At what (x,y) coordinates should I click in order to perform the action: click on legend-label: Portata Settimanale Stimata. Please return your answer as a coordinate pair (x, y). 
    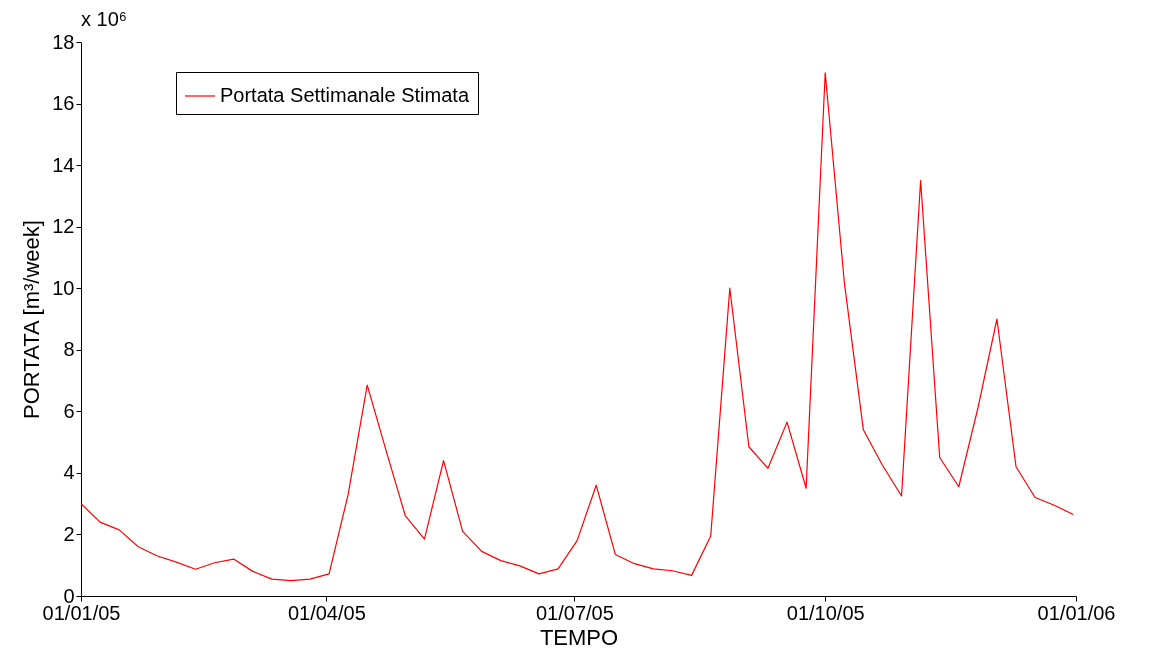
    Looking at the image, I should click on (345, 95).